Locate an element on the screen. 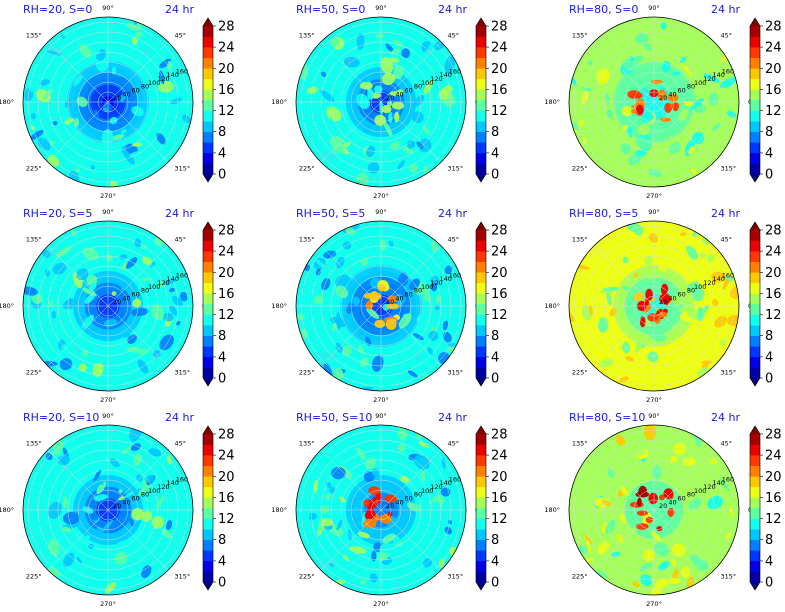 The image size is (785, 612). angle-tick-label: 270° is located at coordinates (108, 604).